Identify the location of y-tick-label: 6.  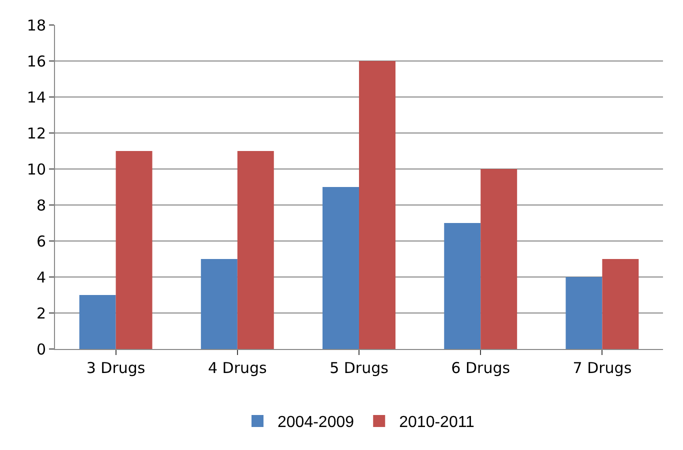
(41, 241).